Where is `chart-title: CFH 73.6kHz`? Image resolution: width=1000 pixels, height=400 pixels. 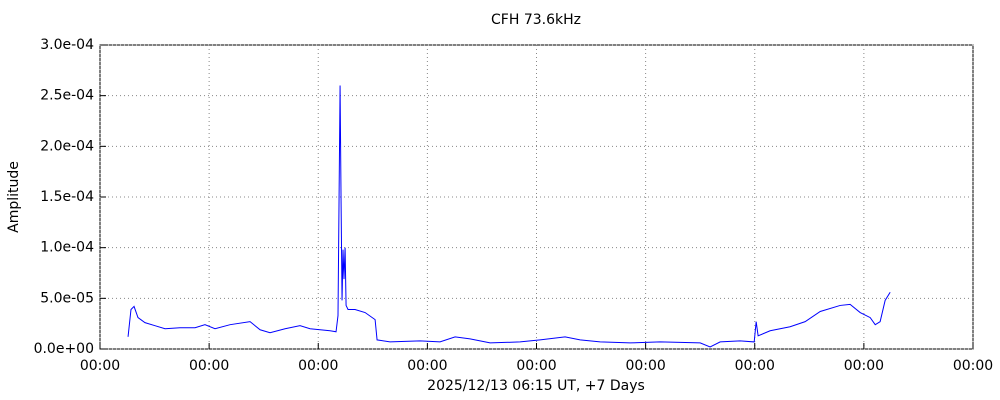
chart-title: CFH 73.6kHz is located at coordinates (536, 20).